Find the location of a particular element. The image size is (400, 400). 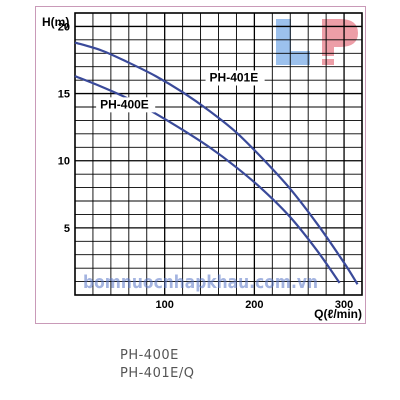

caption-ph-400e: PH-400E is located at coordinates (149, 355).